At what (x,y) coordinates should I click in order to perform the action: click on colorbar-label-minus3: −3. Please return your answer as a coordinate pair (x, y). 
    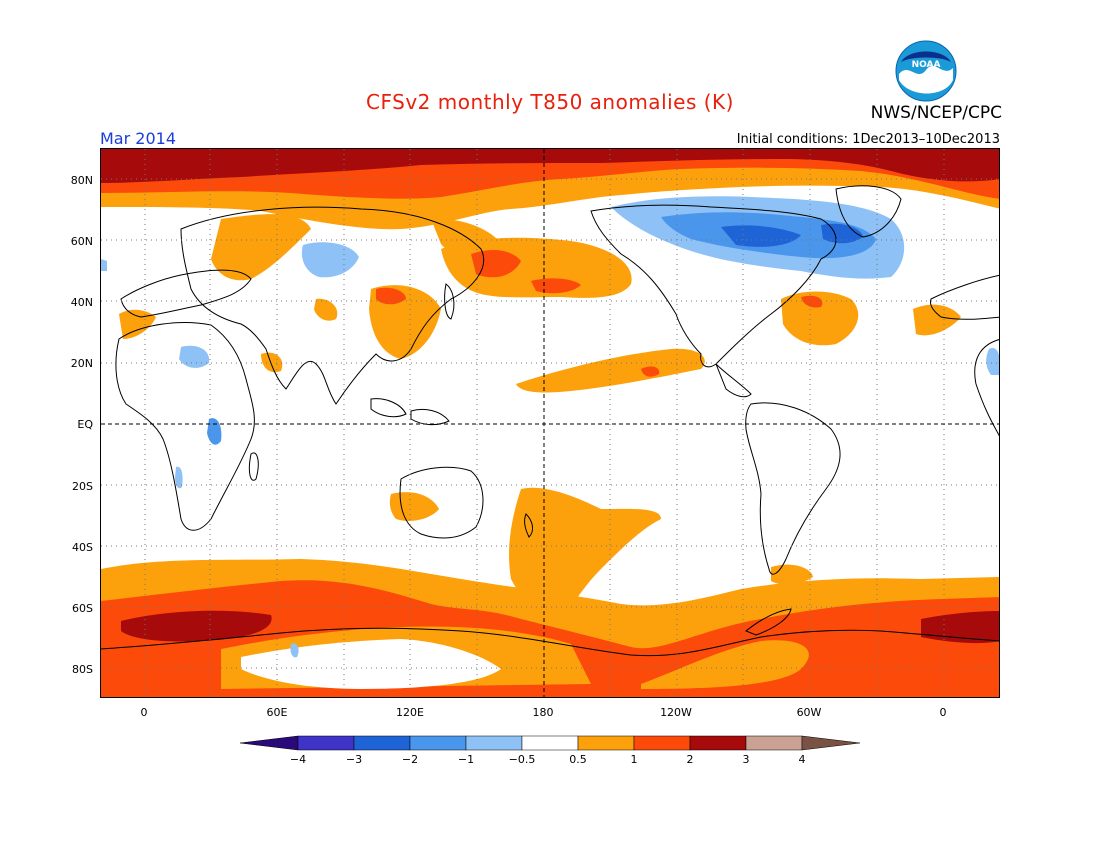
    Looking at the image, I should click on (354, 759).